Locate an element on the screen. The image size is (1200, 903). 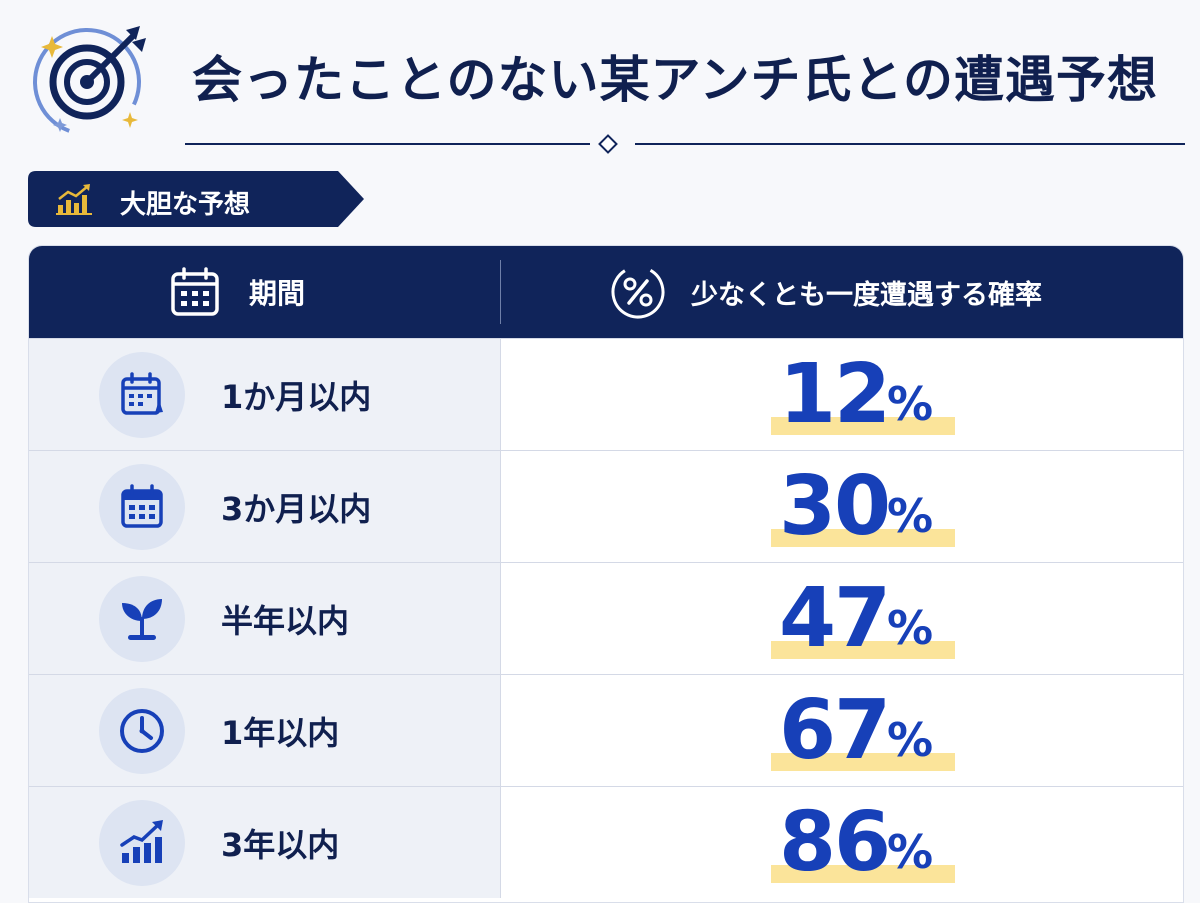
section-label: 大胆な予想 is located at coordinates (185, 205).